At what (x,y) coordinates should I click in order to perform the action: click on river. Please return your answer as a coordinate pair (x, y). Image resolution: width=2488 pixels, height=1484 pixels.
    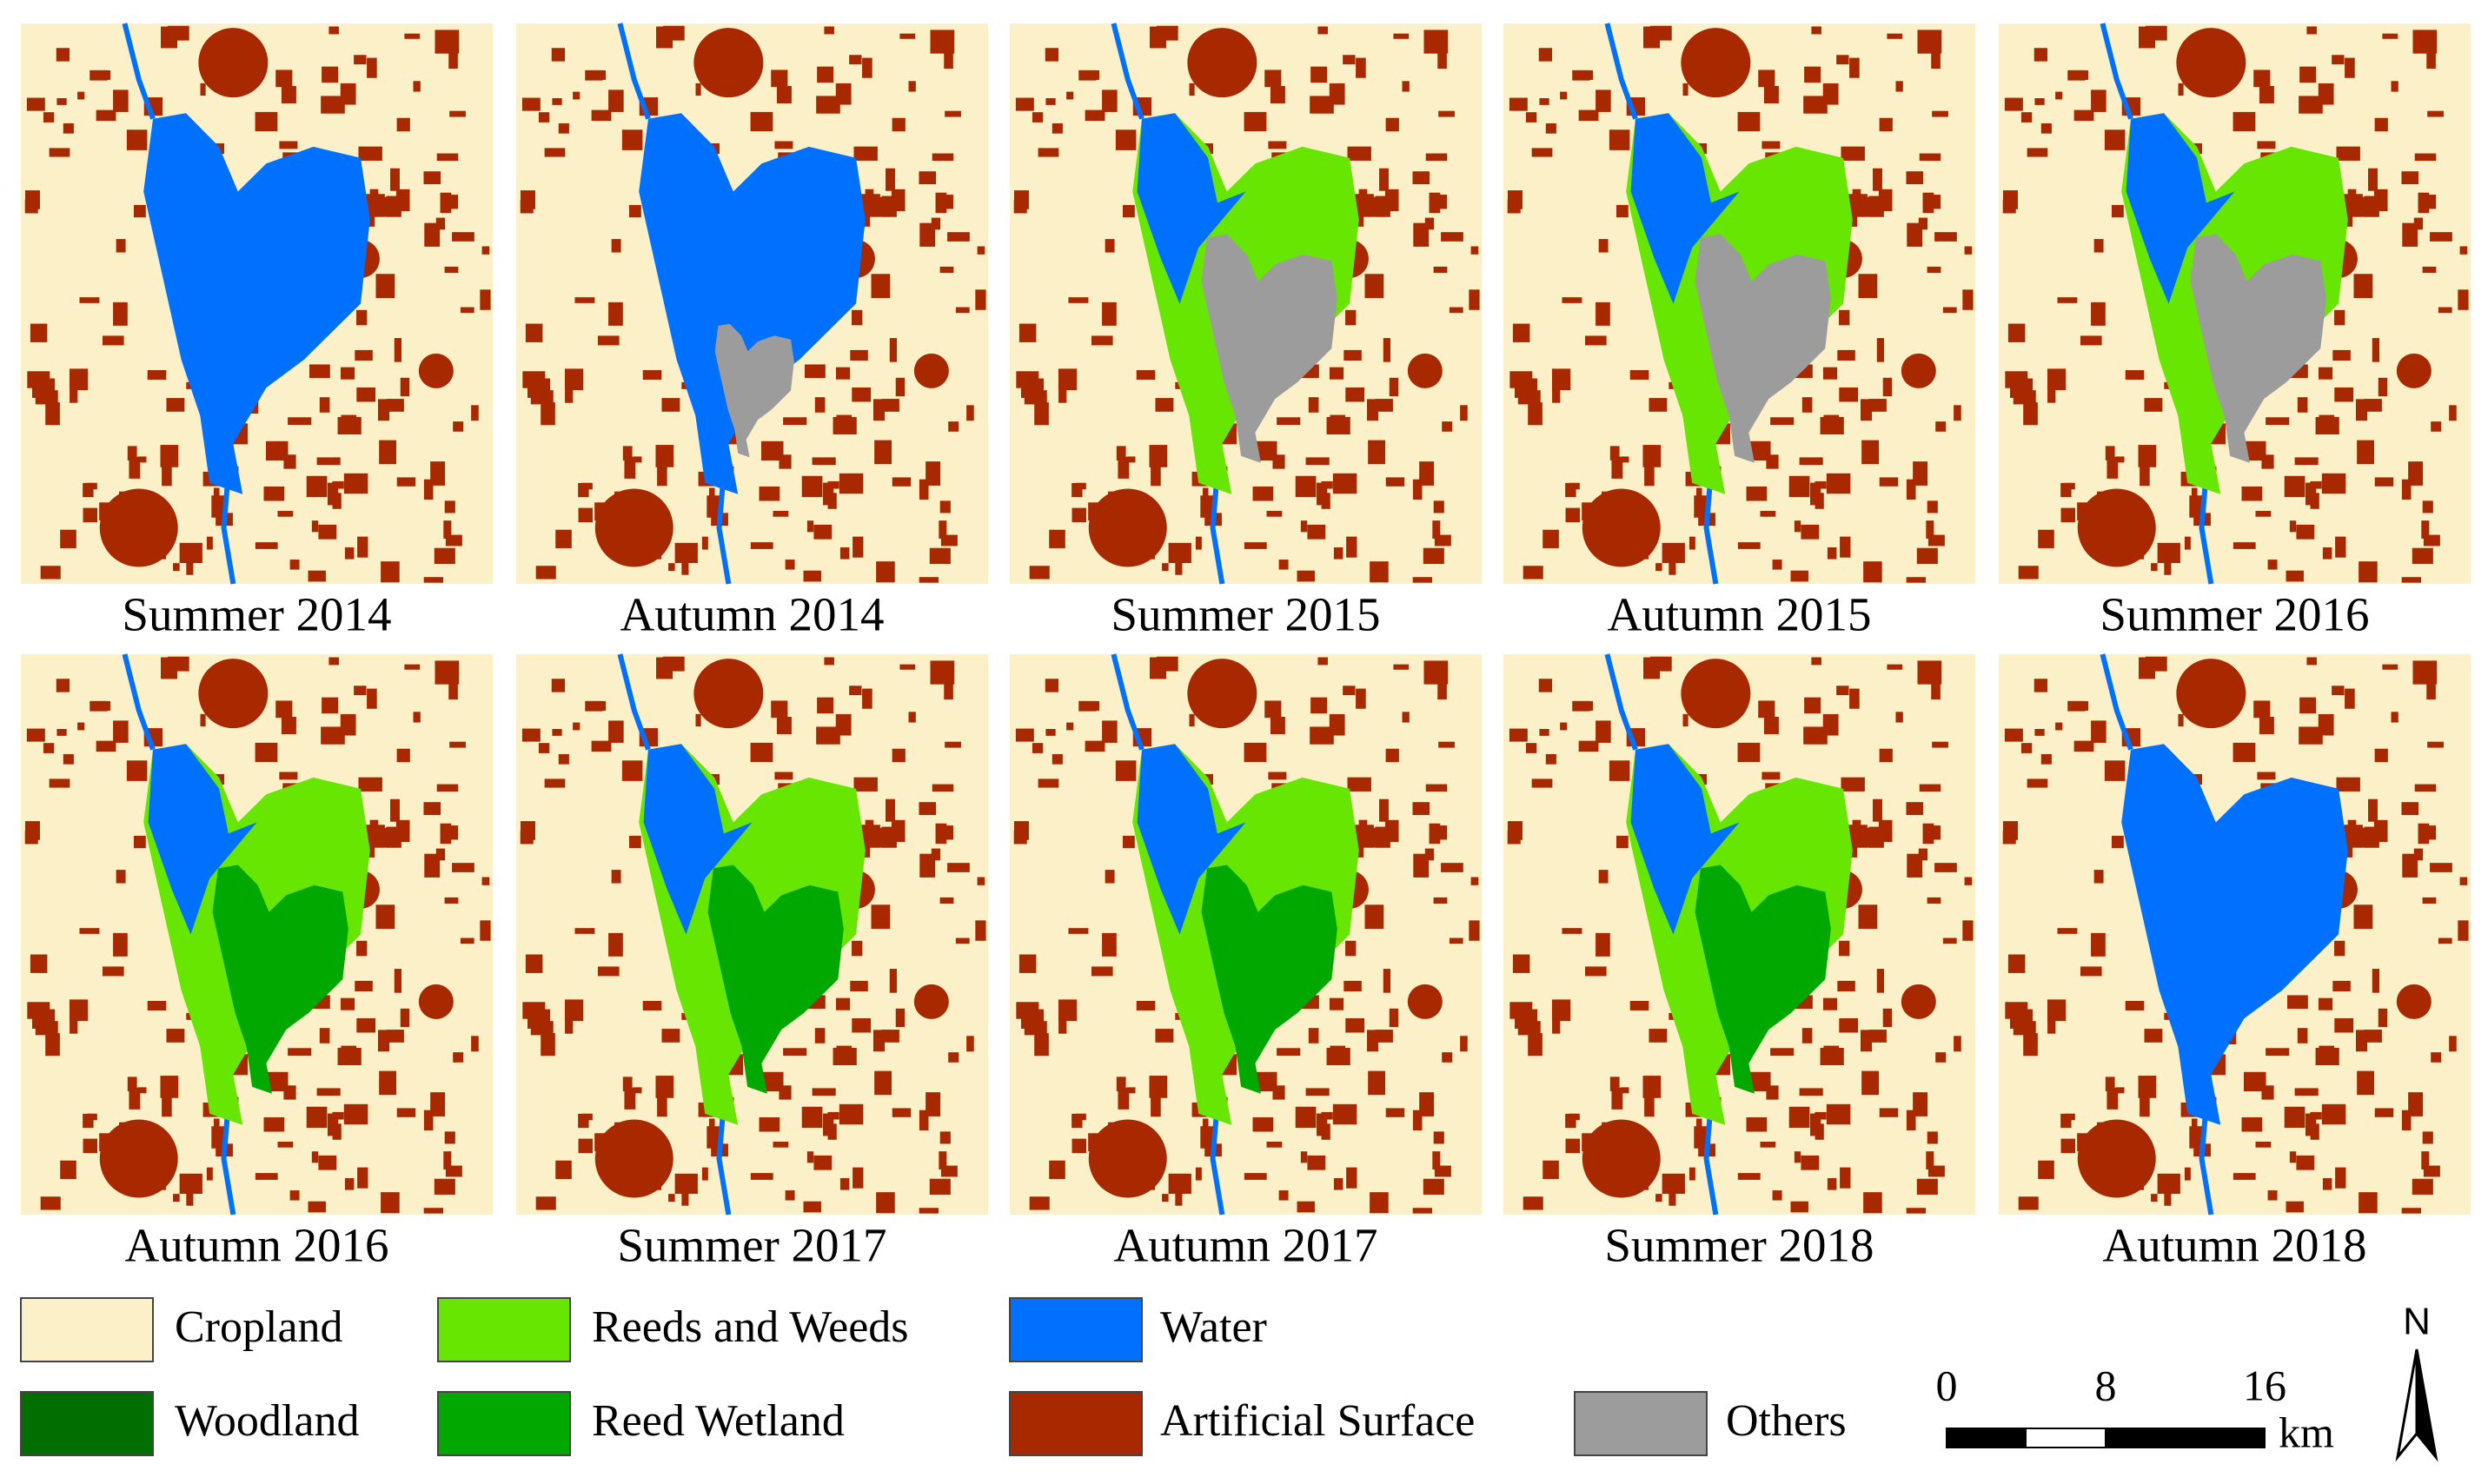
    Looking at the image, I should click on (2157, 934).